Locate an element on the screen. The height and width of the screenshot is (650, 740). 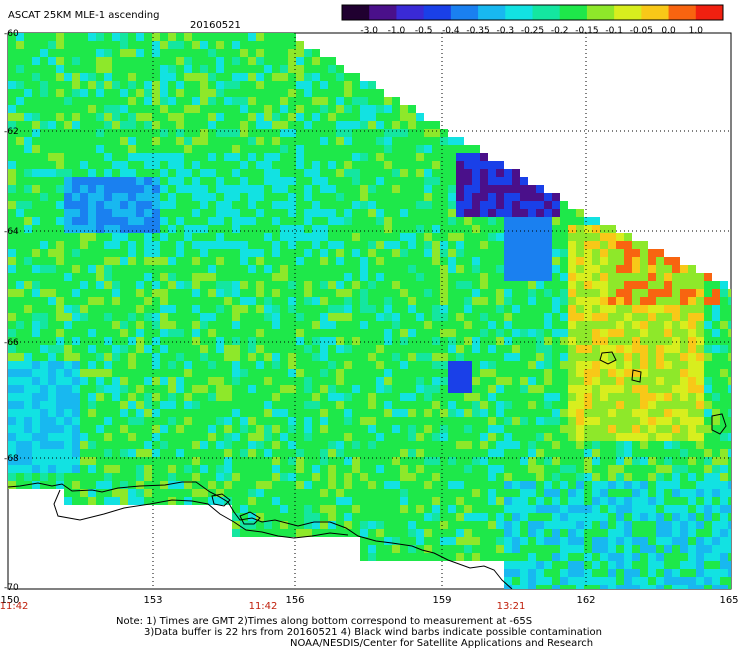
colorbar-swatch is located at coordinates (492, 12).